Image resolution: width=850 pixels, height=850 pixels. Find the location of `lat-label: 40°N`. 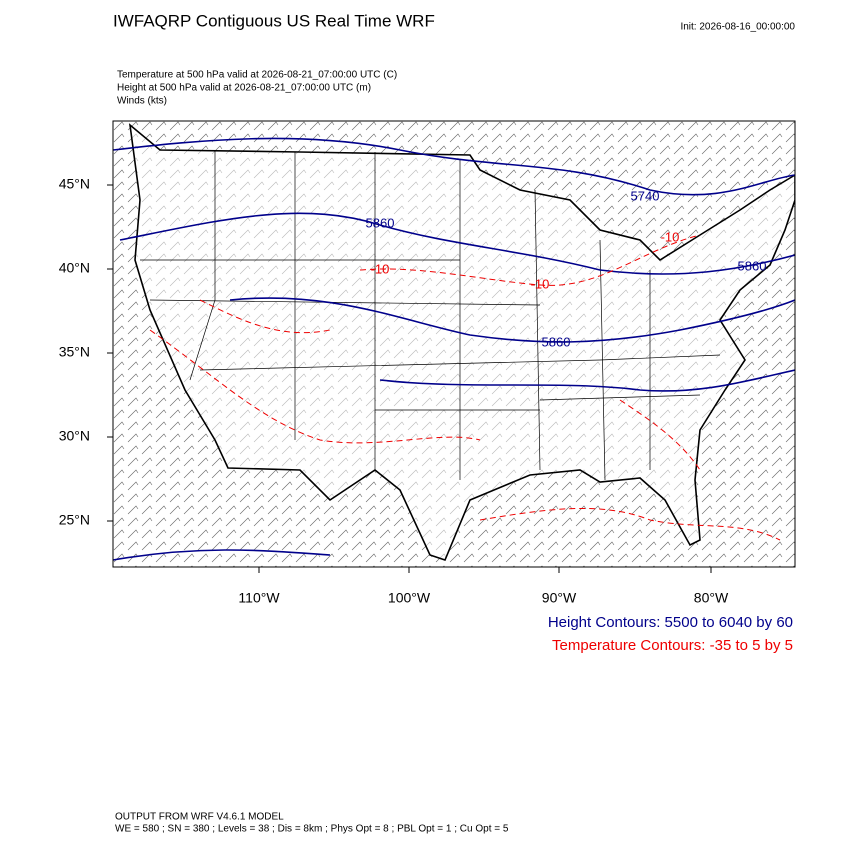

lat-label: 40°N is located at coordinates (74, 268).